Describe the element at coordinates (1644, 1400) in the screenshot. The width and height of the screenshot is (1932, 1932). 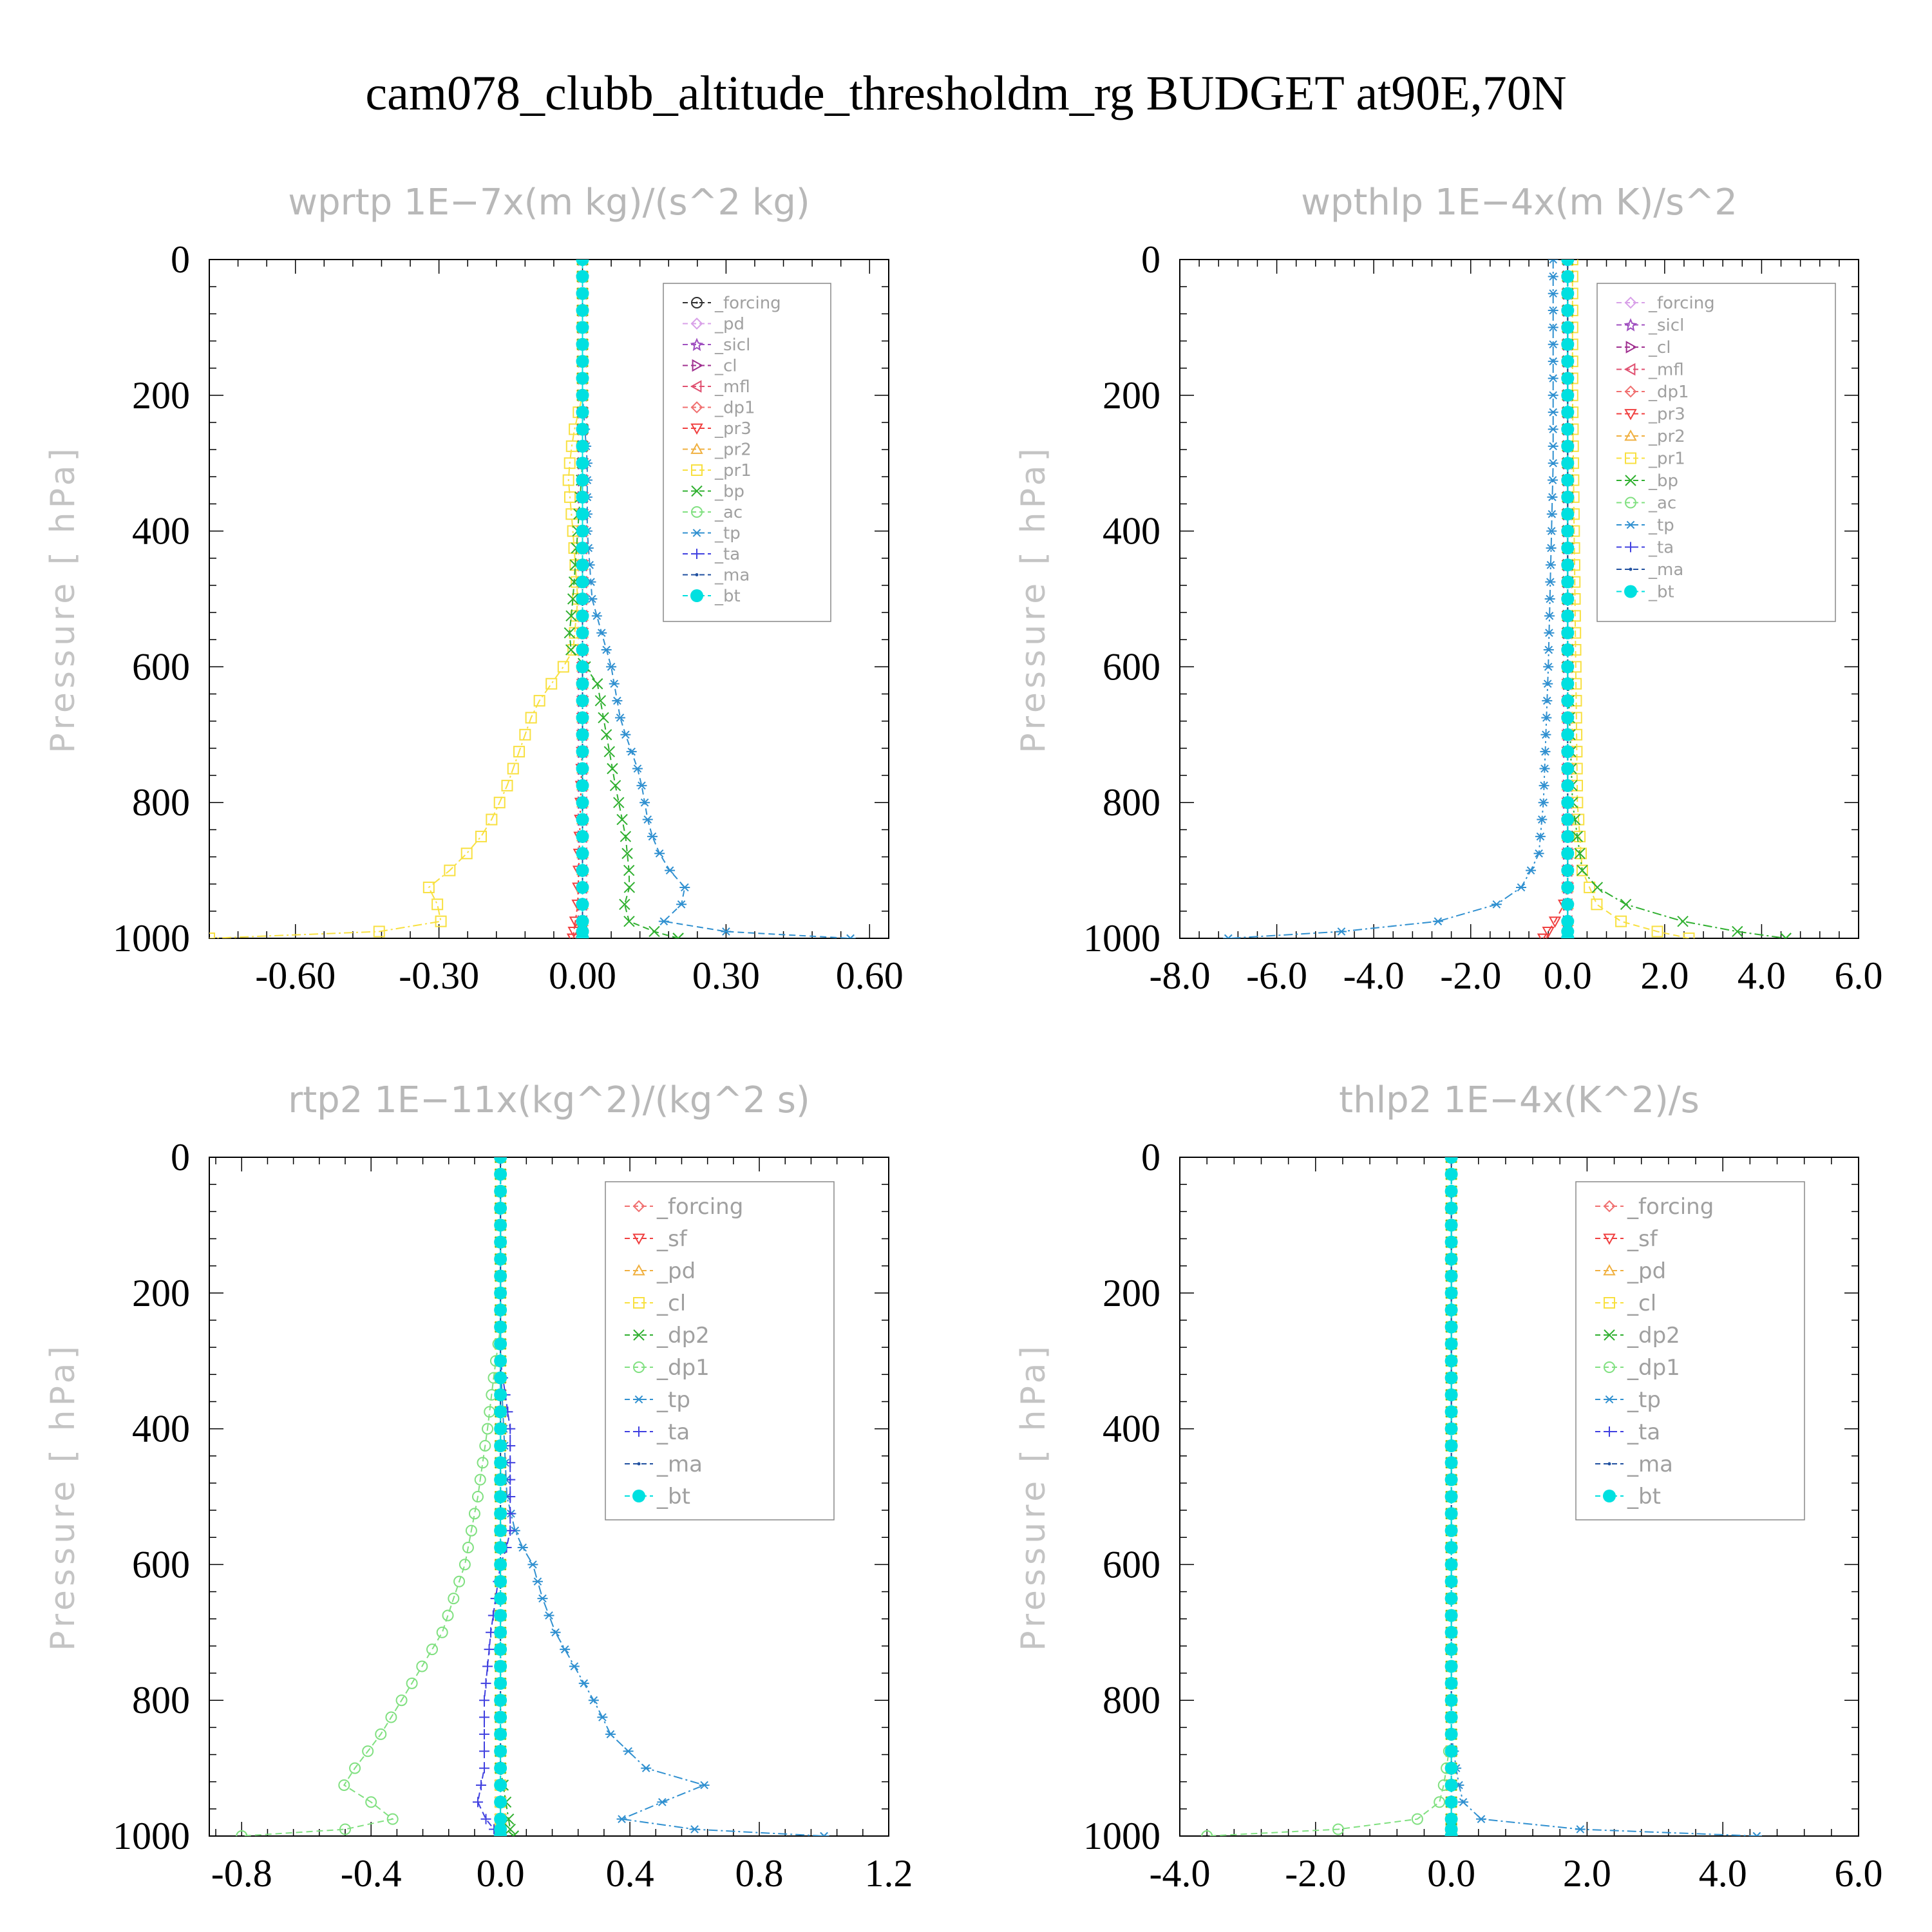
I see `legend-label: _tp` at that location.